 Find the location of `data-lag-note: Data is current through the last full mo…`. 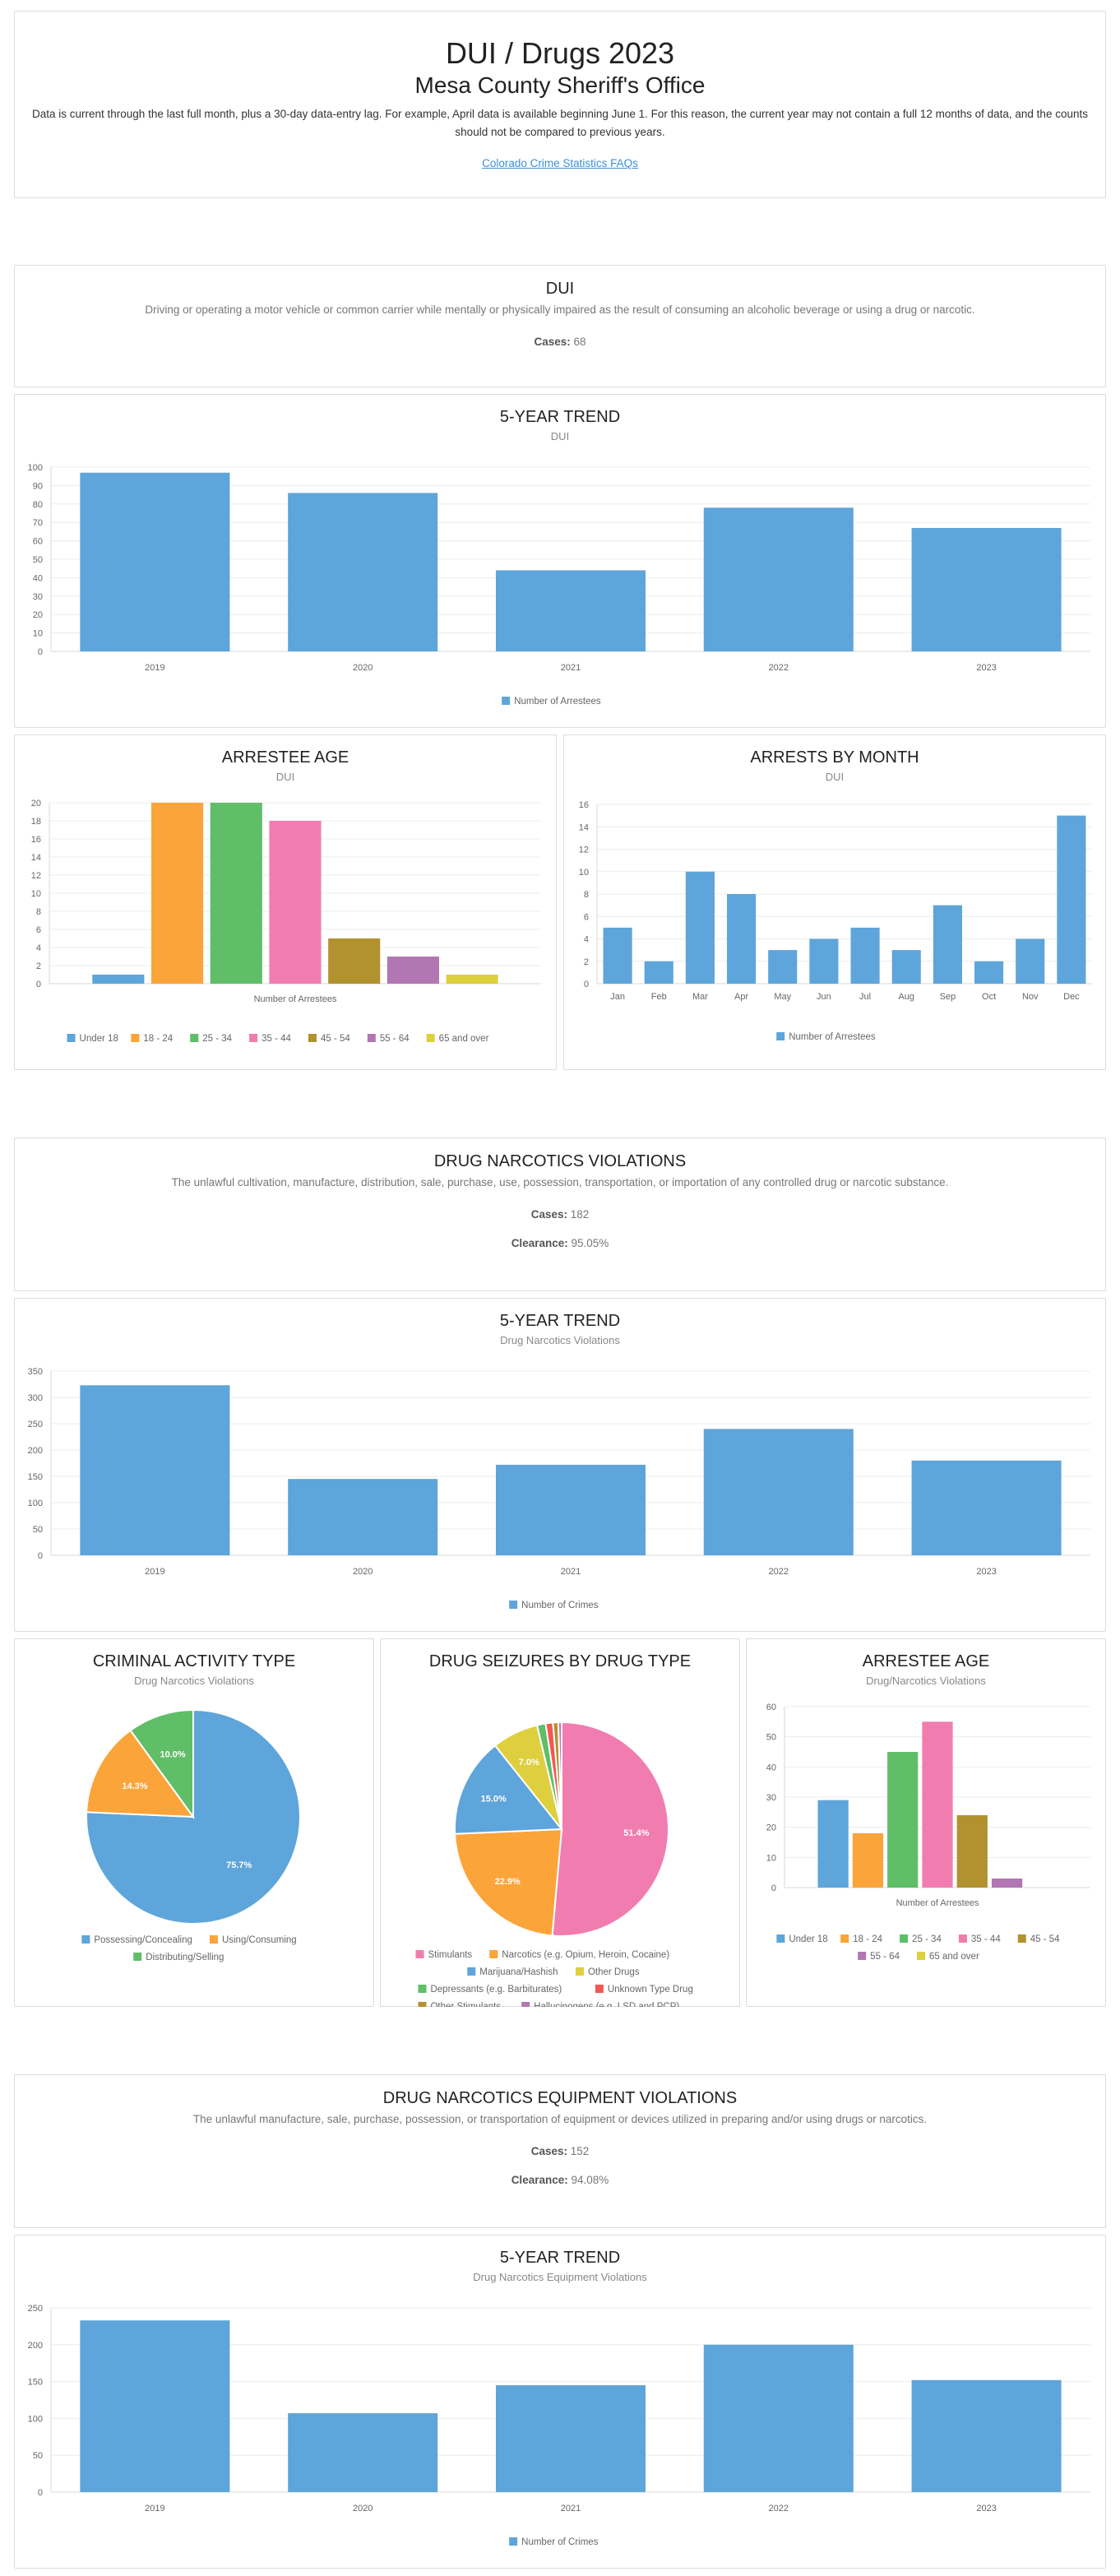

data-lag-note: Data is current through the last full mo… is located at coordinates (560, 123).